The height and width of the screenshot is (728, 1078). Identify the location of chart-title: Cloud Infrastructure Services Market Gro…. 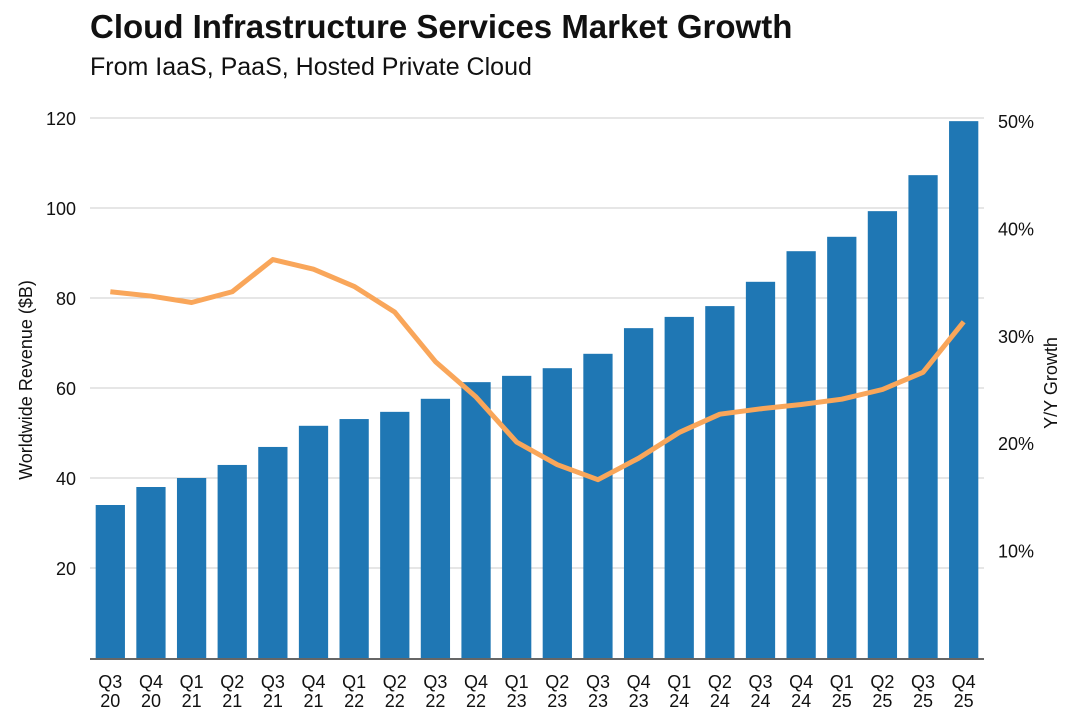
(441, 26).